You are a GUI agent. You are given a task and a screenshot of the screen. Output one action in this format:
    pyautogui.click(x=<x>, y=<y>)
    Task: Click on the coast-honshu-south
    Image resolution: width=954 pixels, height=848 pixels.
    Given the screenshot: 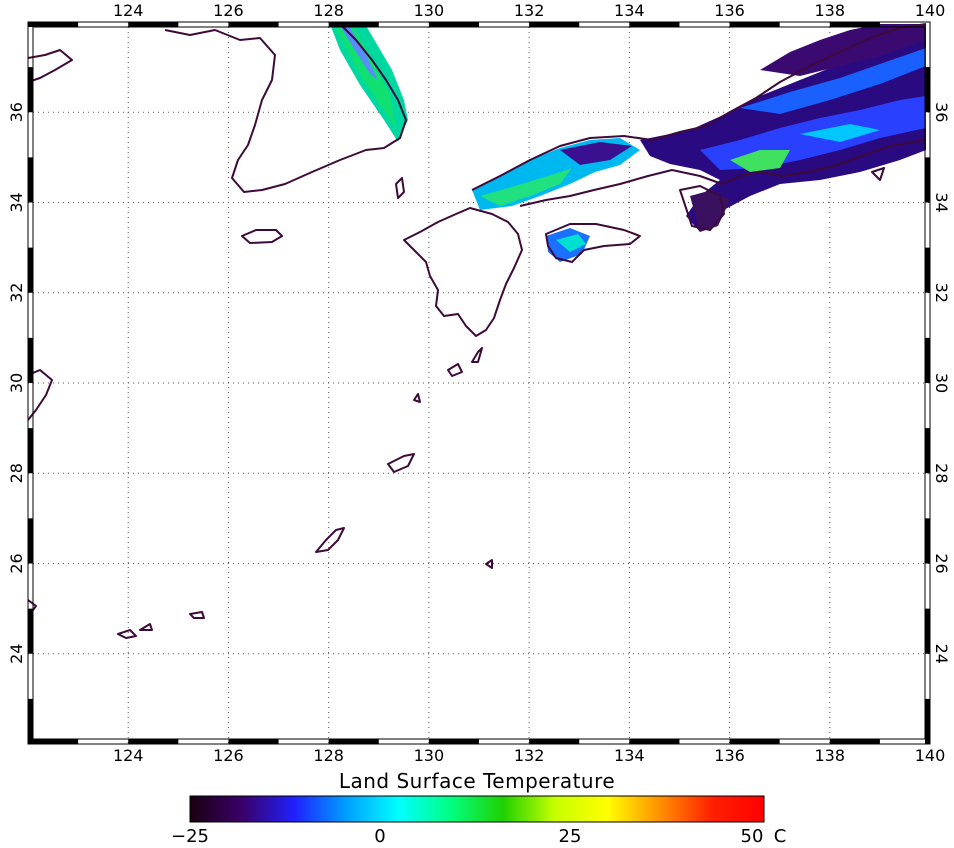 What is the action you would take?
    pyautogui.click(x=723, y=173)
    